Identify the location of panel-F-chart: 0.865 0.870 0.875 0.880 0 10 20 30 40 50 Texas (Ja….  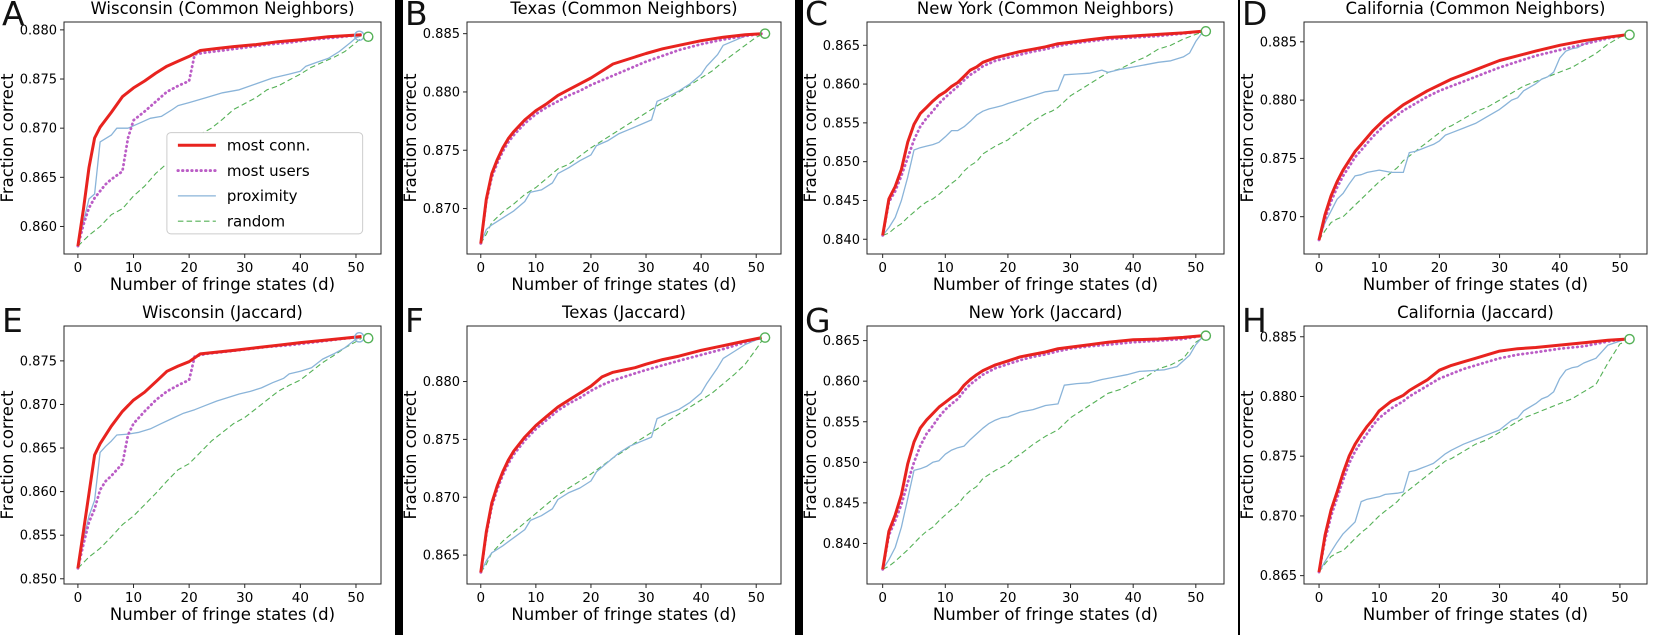
(592, 463).